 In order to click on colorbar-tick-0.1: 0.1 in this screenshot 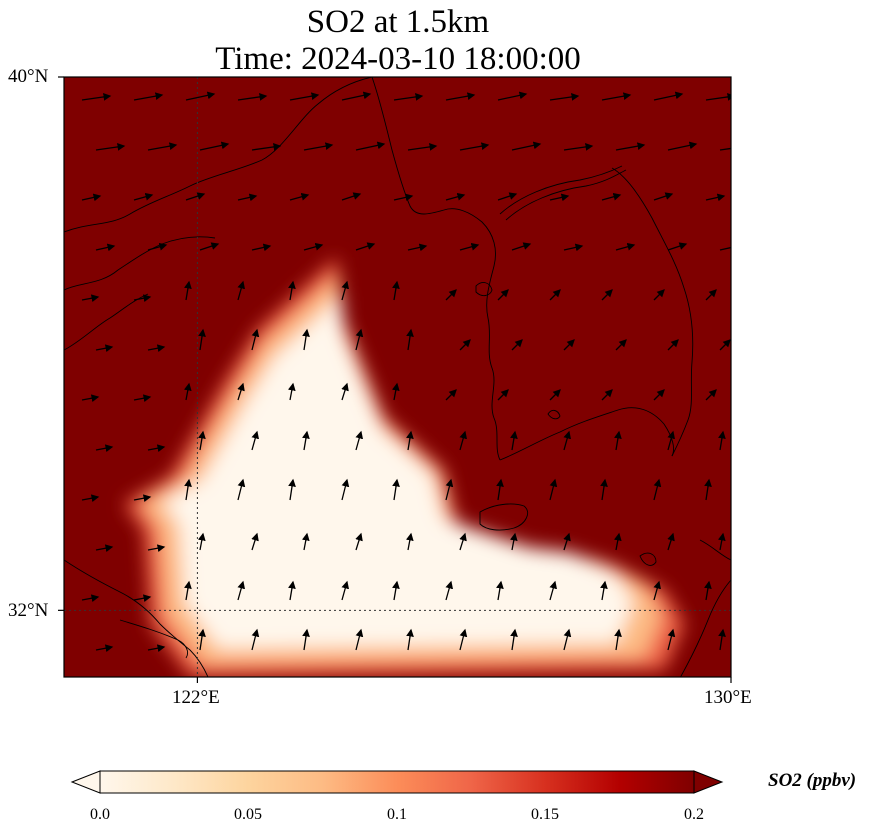, I will do `click(397, 814)`.